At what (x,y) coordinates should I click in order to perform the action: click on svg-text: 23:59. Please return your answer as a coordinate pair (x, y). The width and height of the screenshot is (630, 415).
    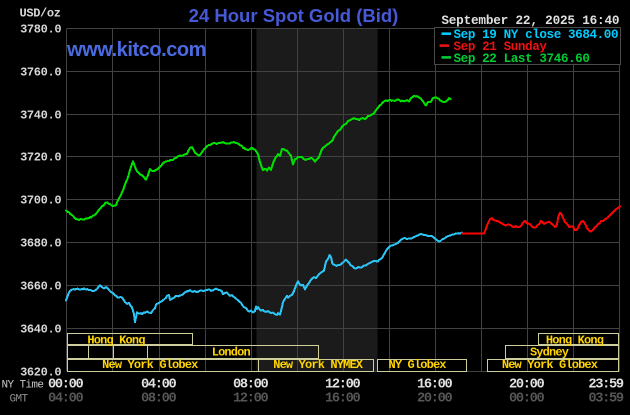
    Looking at the image, I should click on (605, 385).